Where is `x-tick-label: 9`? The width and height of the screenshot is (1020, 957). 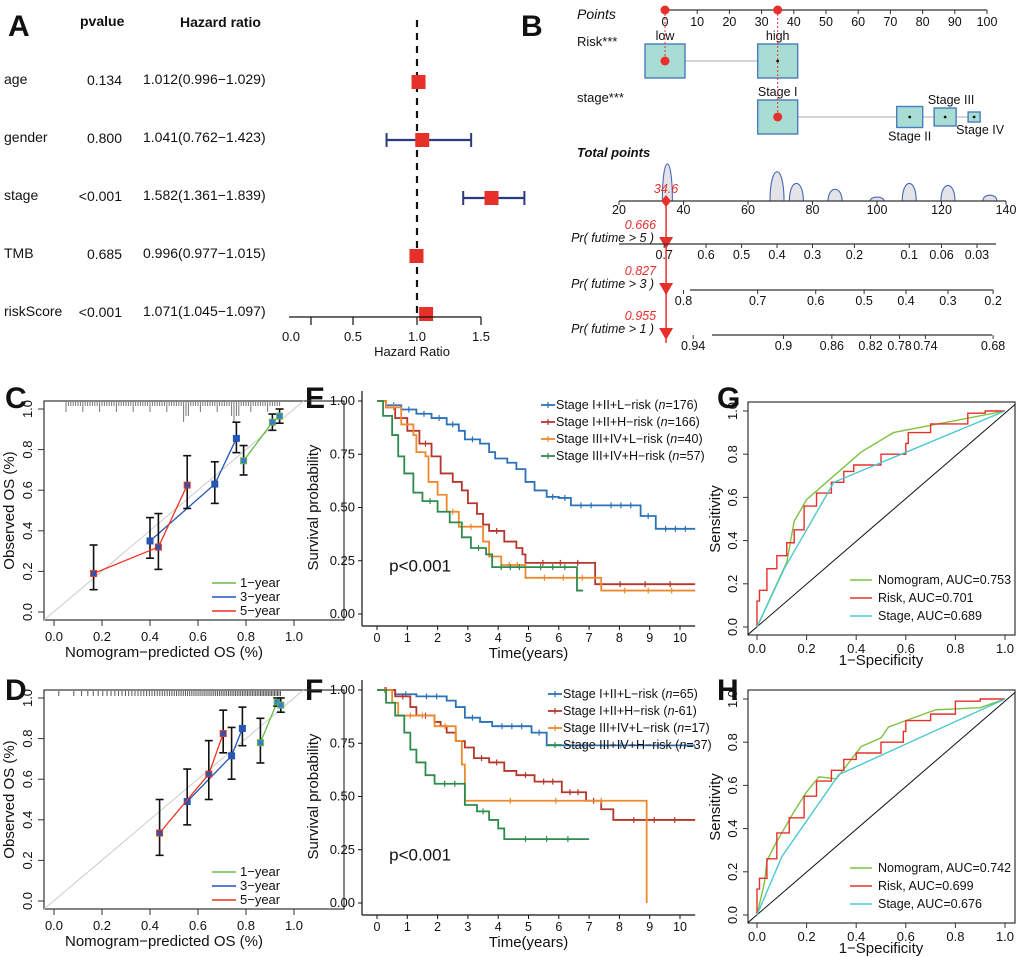
x-tick-label: 9 is located at coordinates (649, 927).